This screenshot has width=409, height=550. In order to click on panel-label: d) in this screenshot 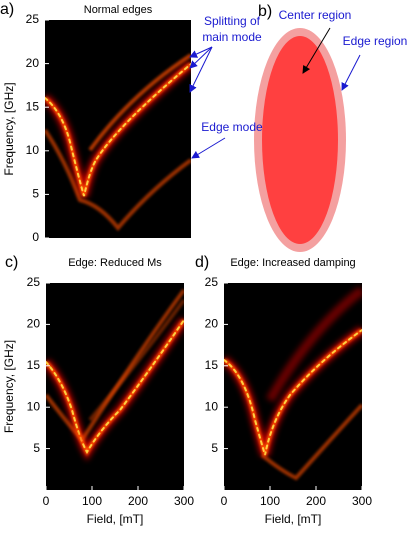, I will do `click(202, 262)`.